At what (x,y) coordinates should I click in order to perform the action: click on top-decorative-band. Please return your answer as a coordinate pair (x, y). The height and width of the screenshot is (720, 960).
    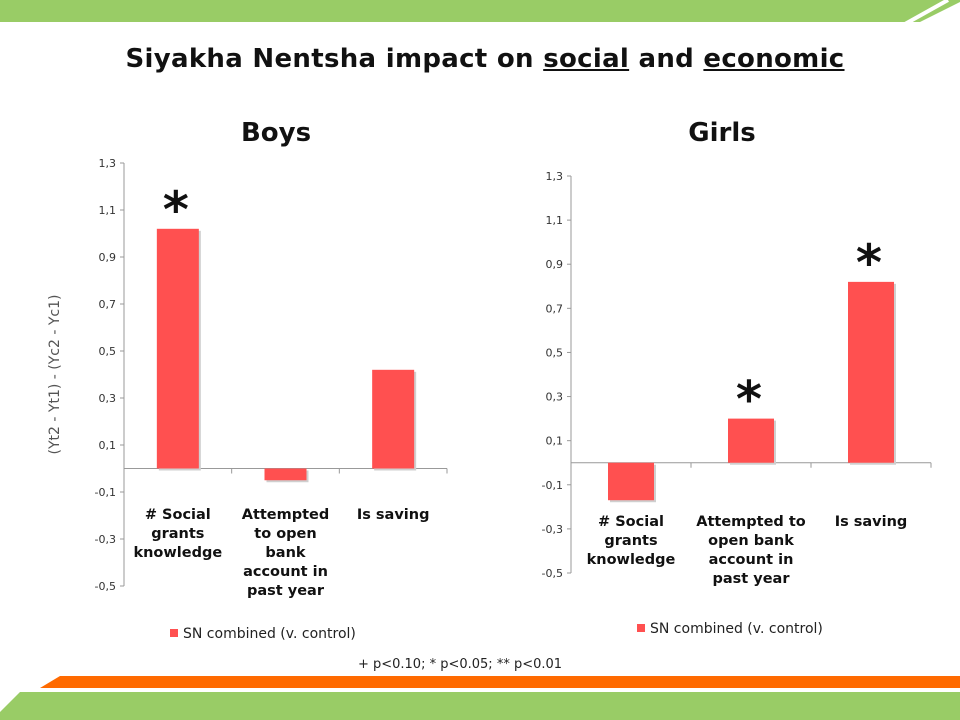
    Looking at the image, I should click on (480, 12).